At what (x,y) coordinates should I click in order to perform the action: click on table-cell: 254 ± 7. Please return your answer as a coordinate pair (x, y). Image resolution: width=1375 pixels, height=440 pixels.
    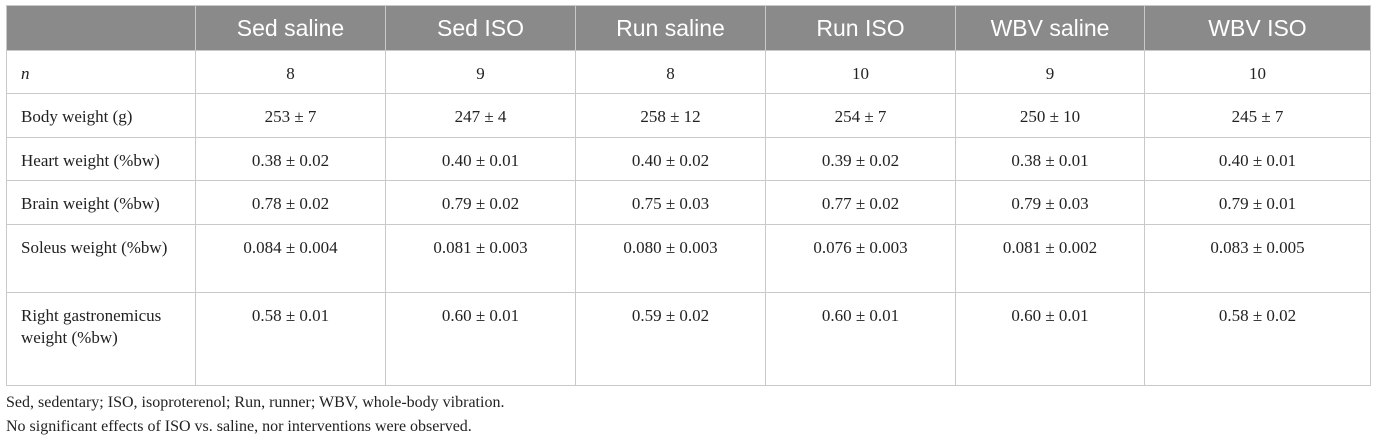
    Looking at the image, I should click on (860, 115).